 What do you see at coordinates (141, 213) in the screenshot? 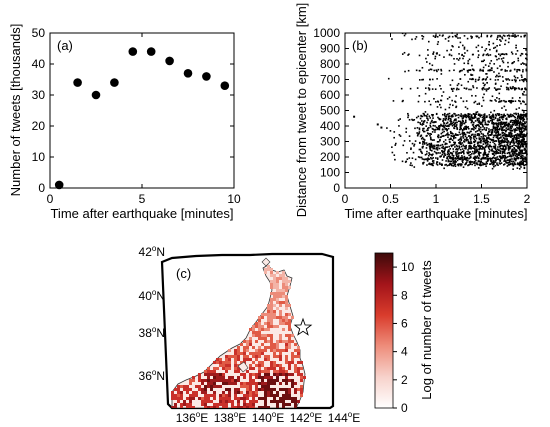
I see `panel-a-xlabel: Time after earthquake [minutes]` at bounding box center [141, 213].